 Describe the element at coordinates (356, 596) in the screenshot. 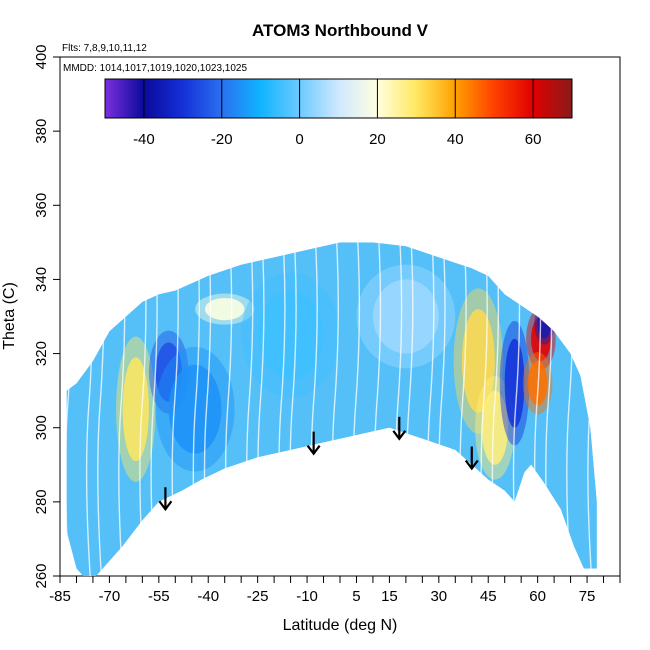

I see `x-tick-label: 5` at that location.